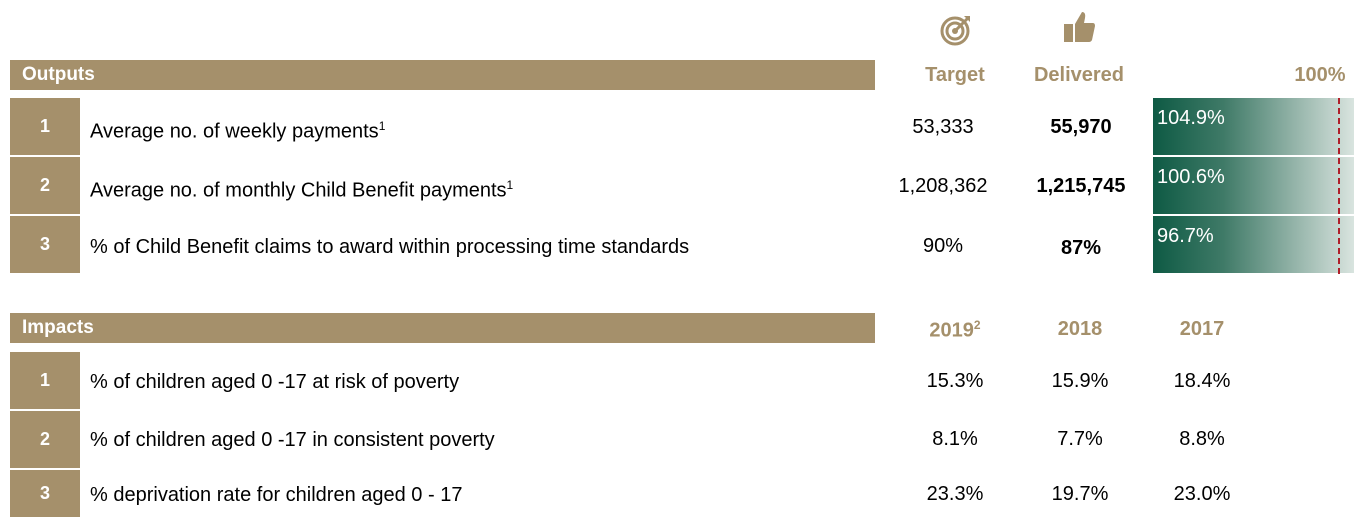 The width and height of the screenshot is (1354, 517). Describe the element at coordinates (943, 186) in the screenshot. I see `outputs-row-2-target: 1,208,362` at that location.